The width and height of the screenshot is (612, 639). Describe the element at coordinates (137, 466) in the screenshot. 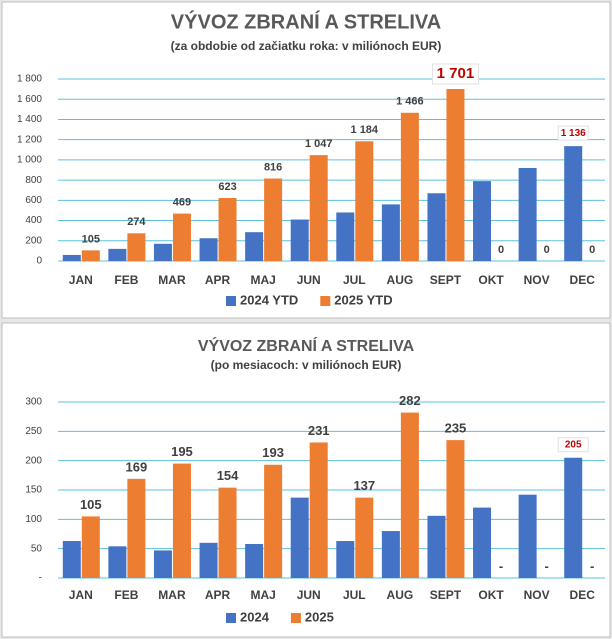

I see `data-label: 169` at that location.